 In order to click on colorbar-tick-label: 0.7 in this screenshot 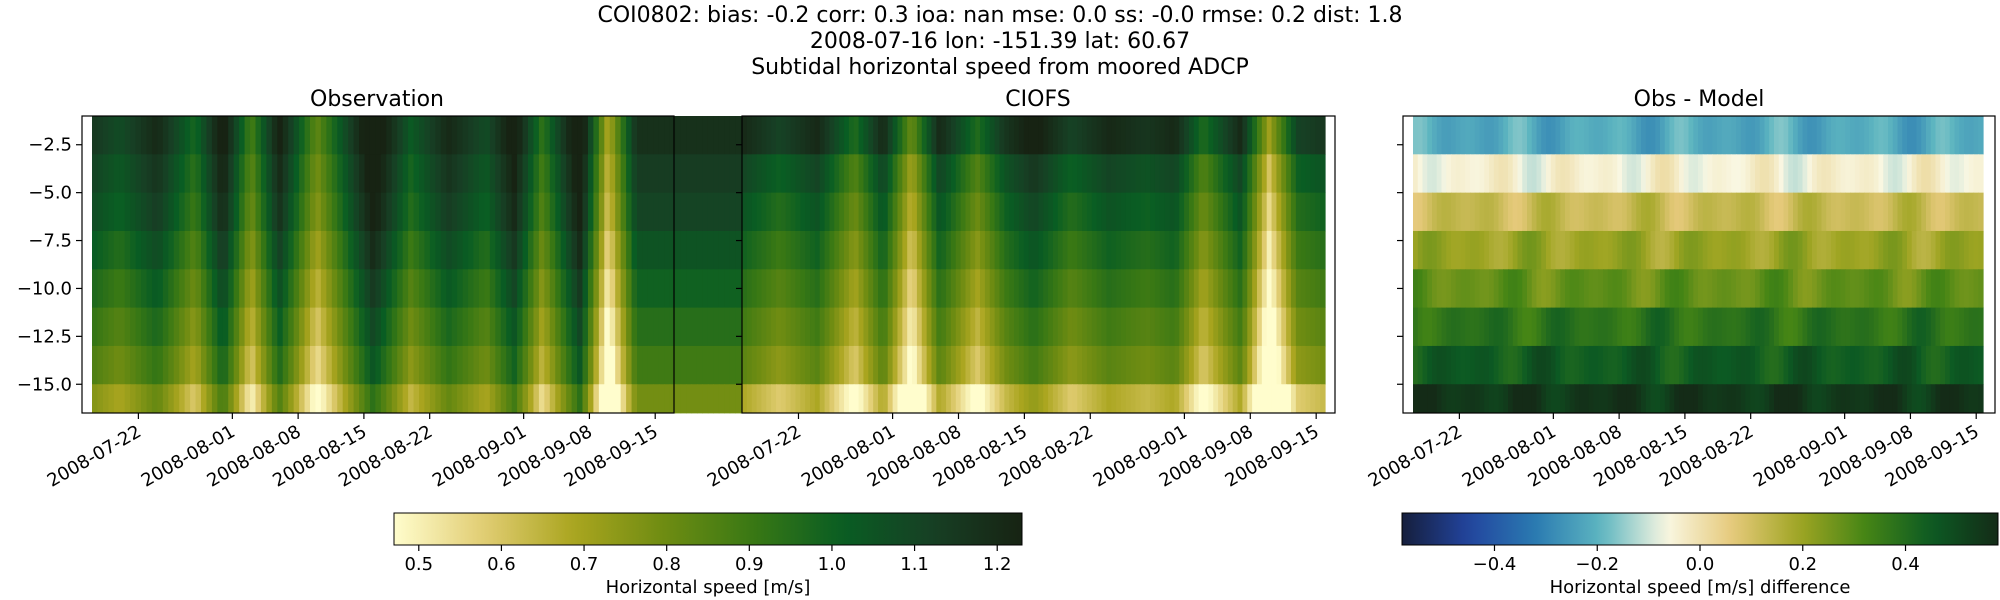, I will do `click(584, 564)`.